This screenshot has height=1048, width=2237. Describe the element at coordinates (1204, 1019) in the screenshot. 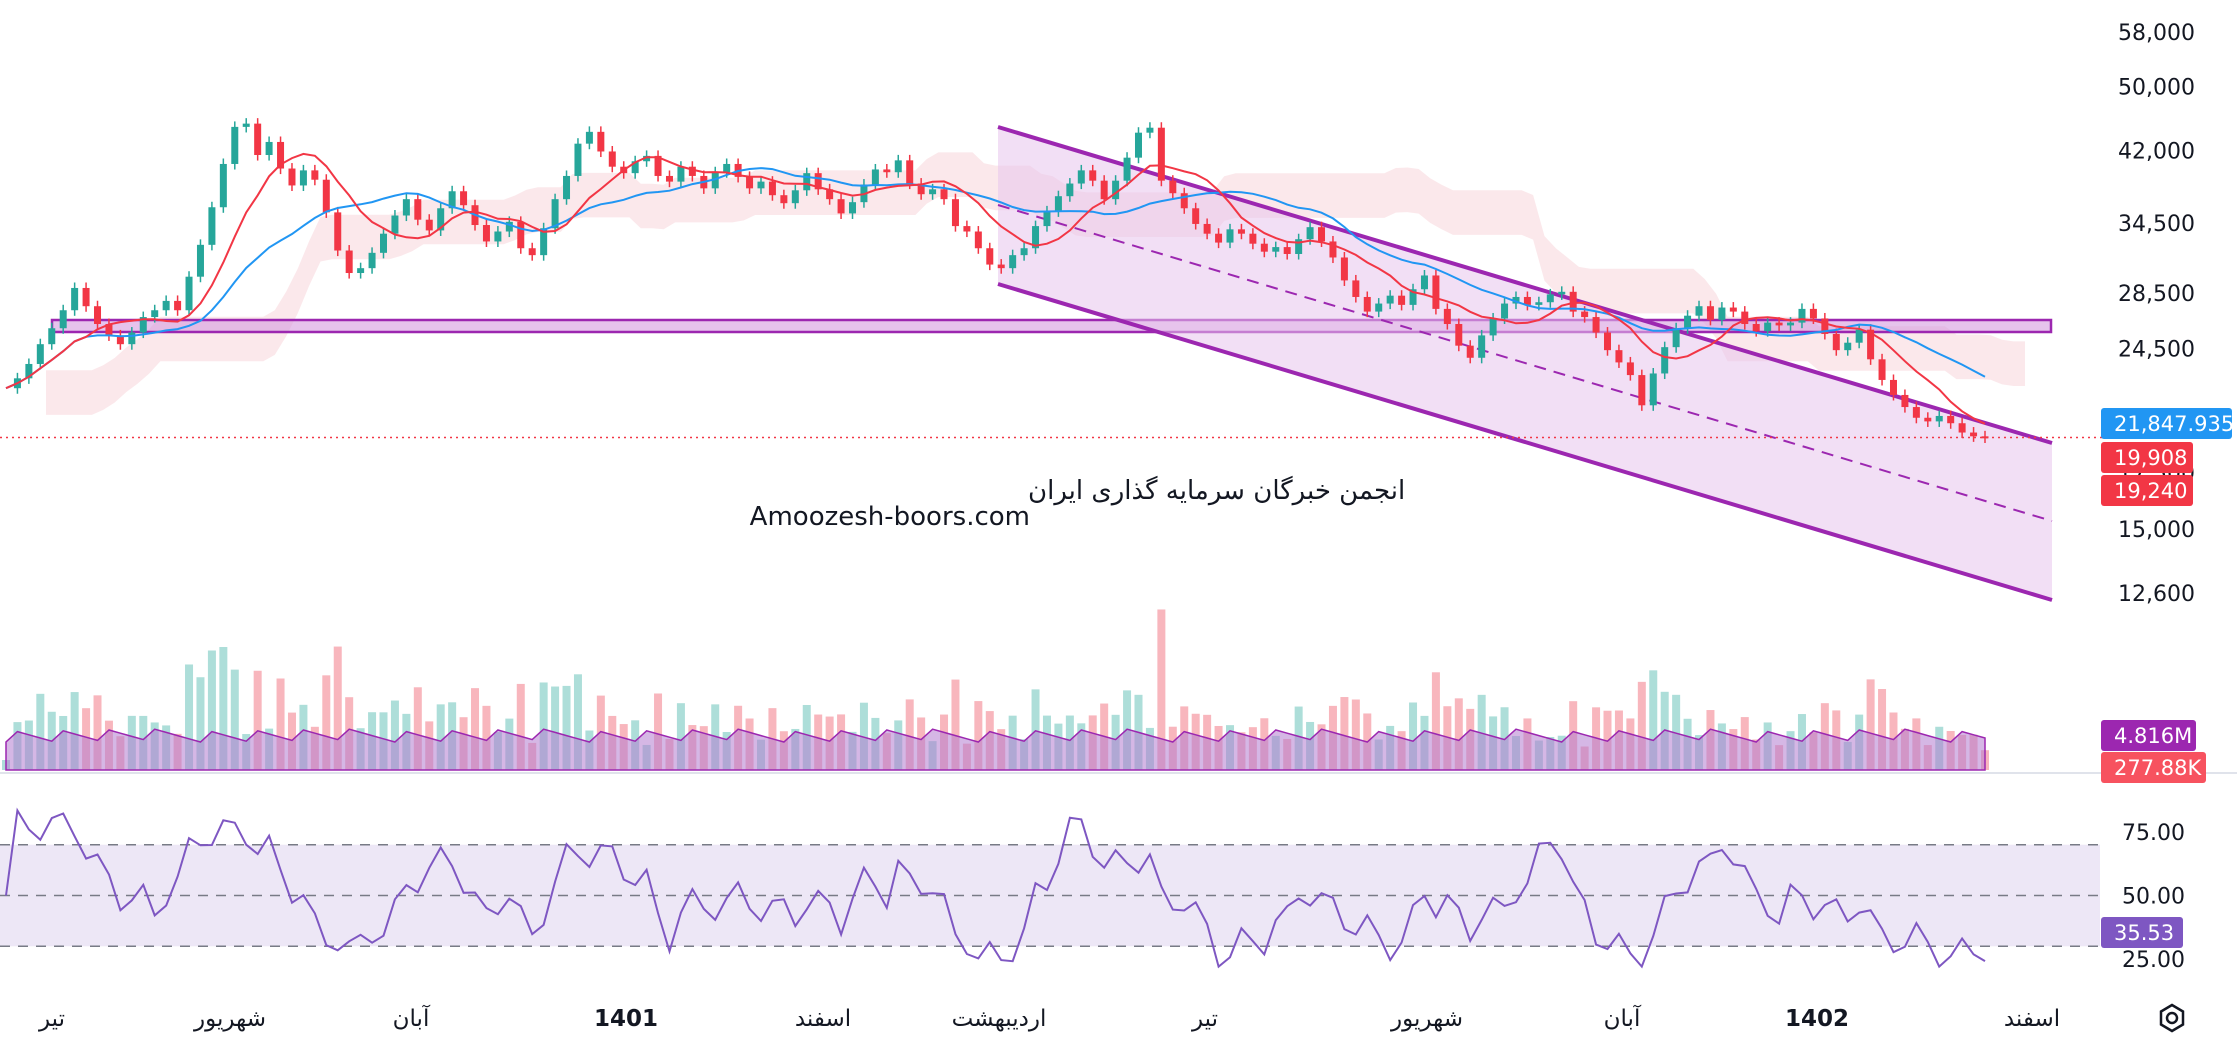

I see `time-label: تیر` at that location.